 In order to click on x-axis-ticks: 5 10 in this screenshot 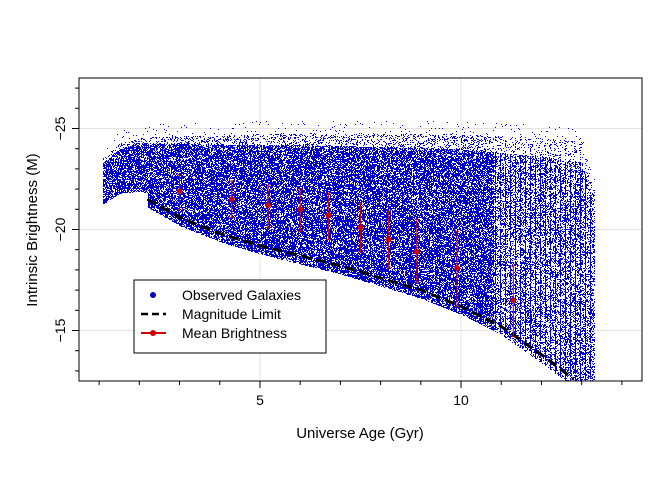, I will do `click(360, 394)`.